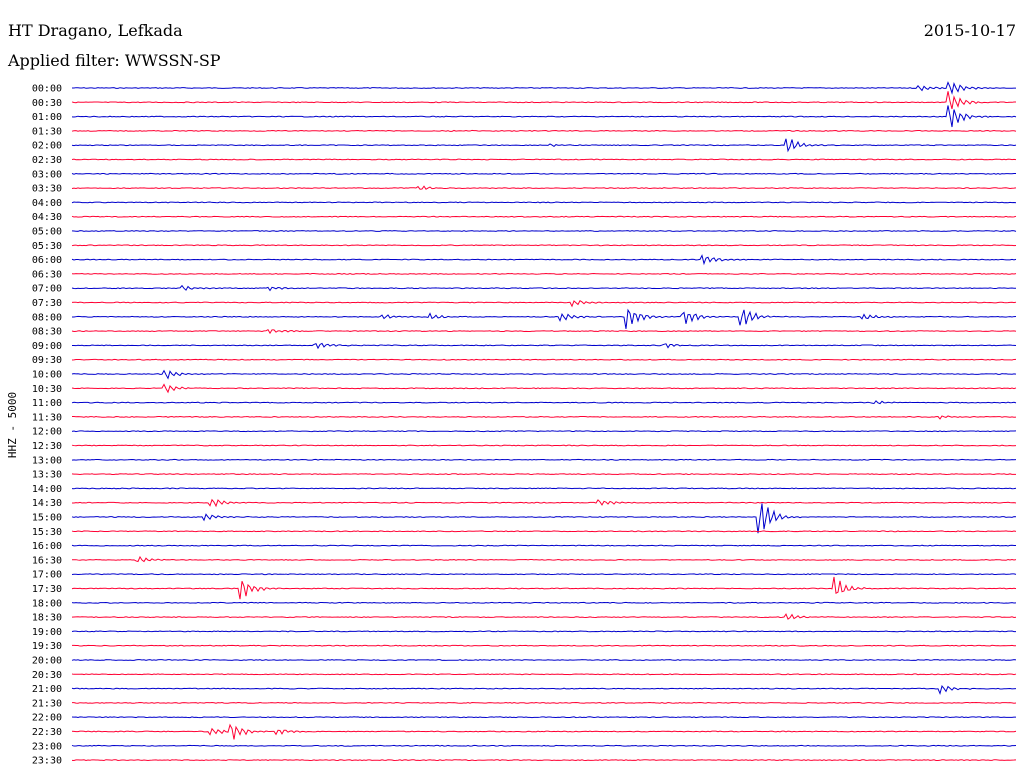 The image size is (1024, 780). I want to click on time-label: 23:00, so click(47, 746).